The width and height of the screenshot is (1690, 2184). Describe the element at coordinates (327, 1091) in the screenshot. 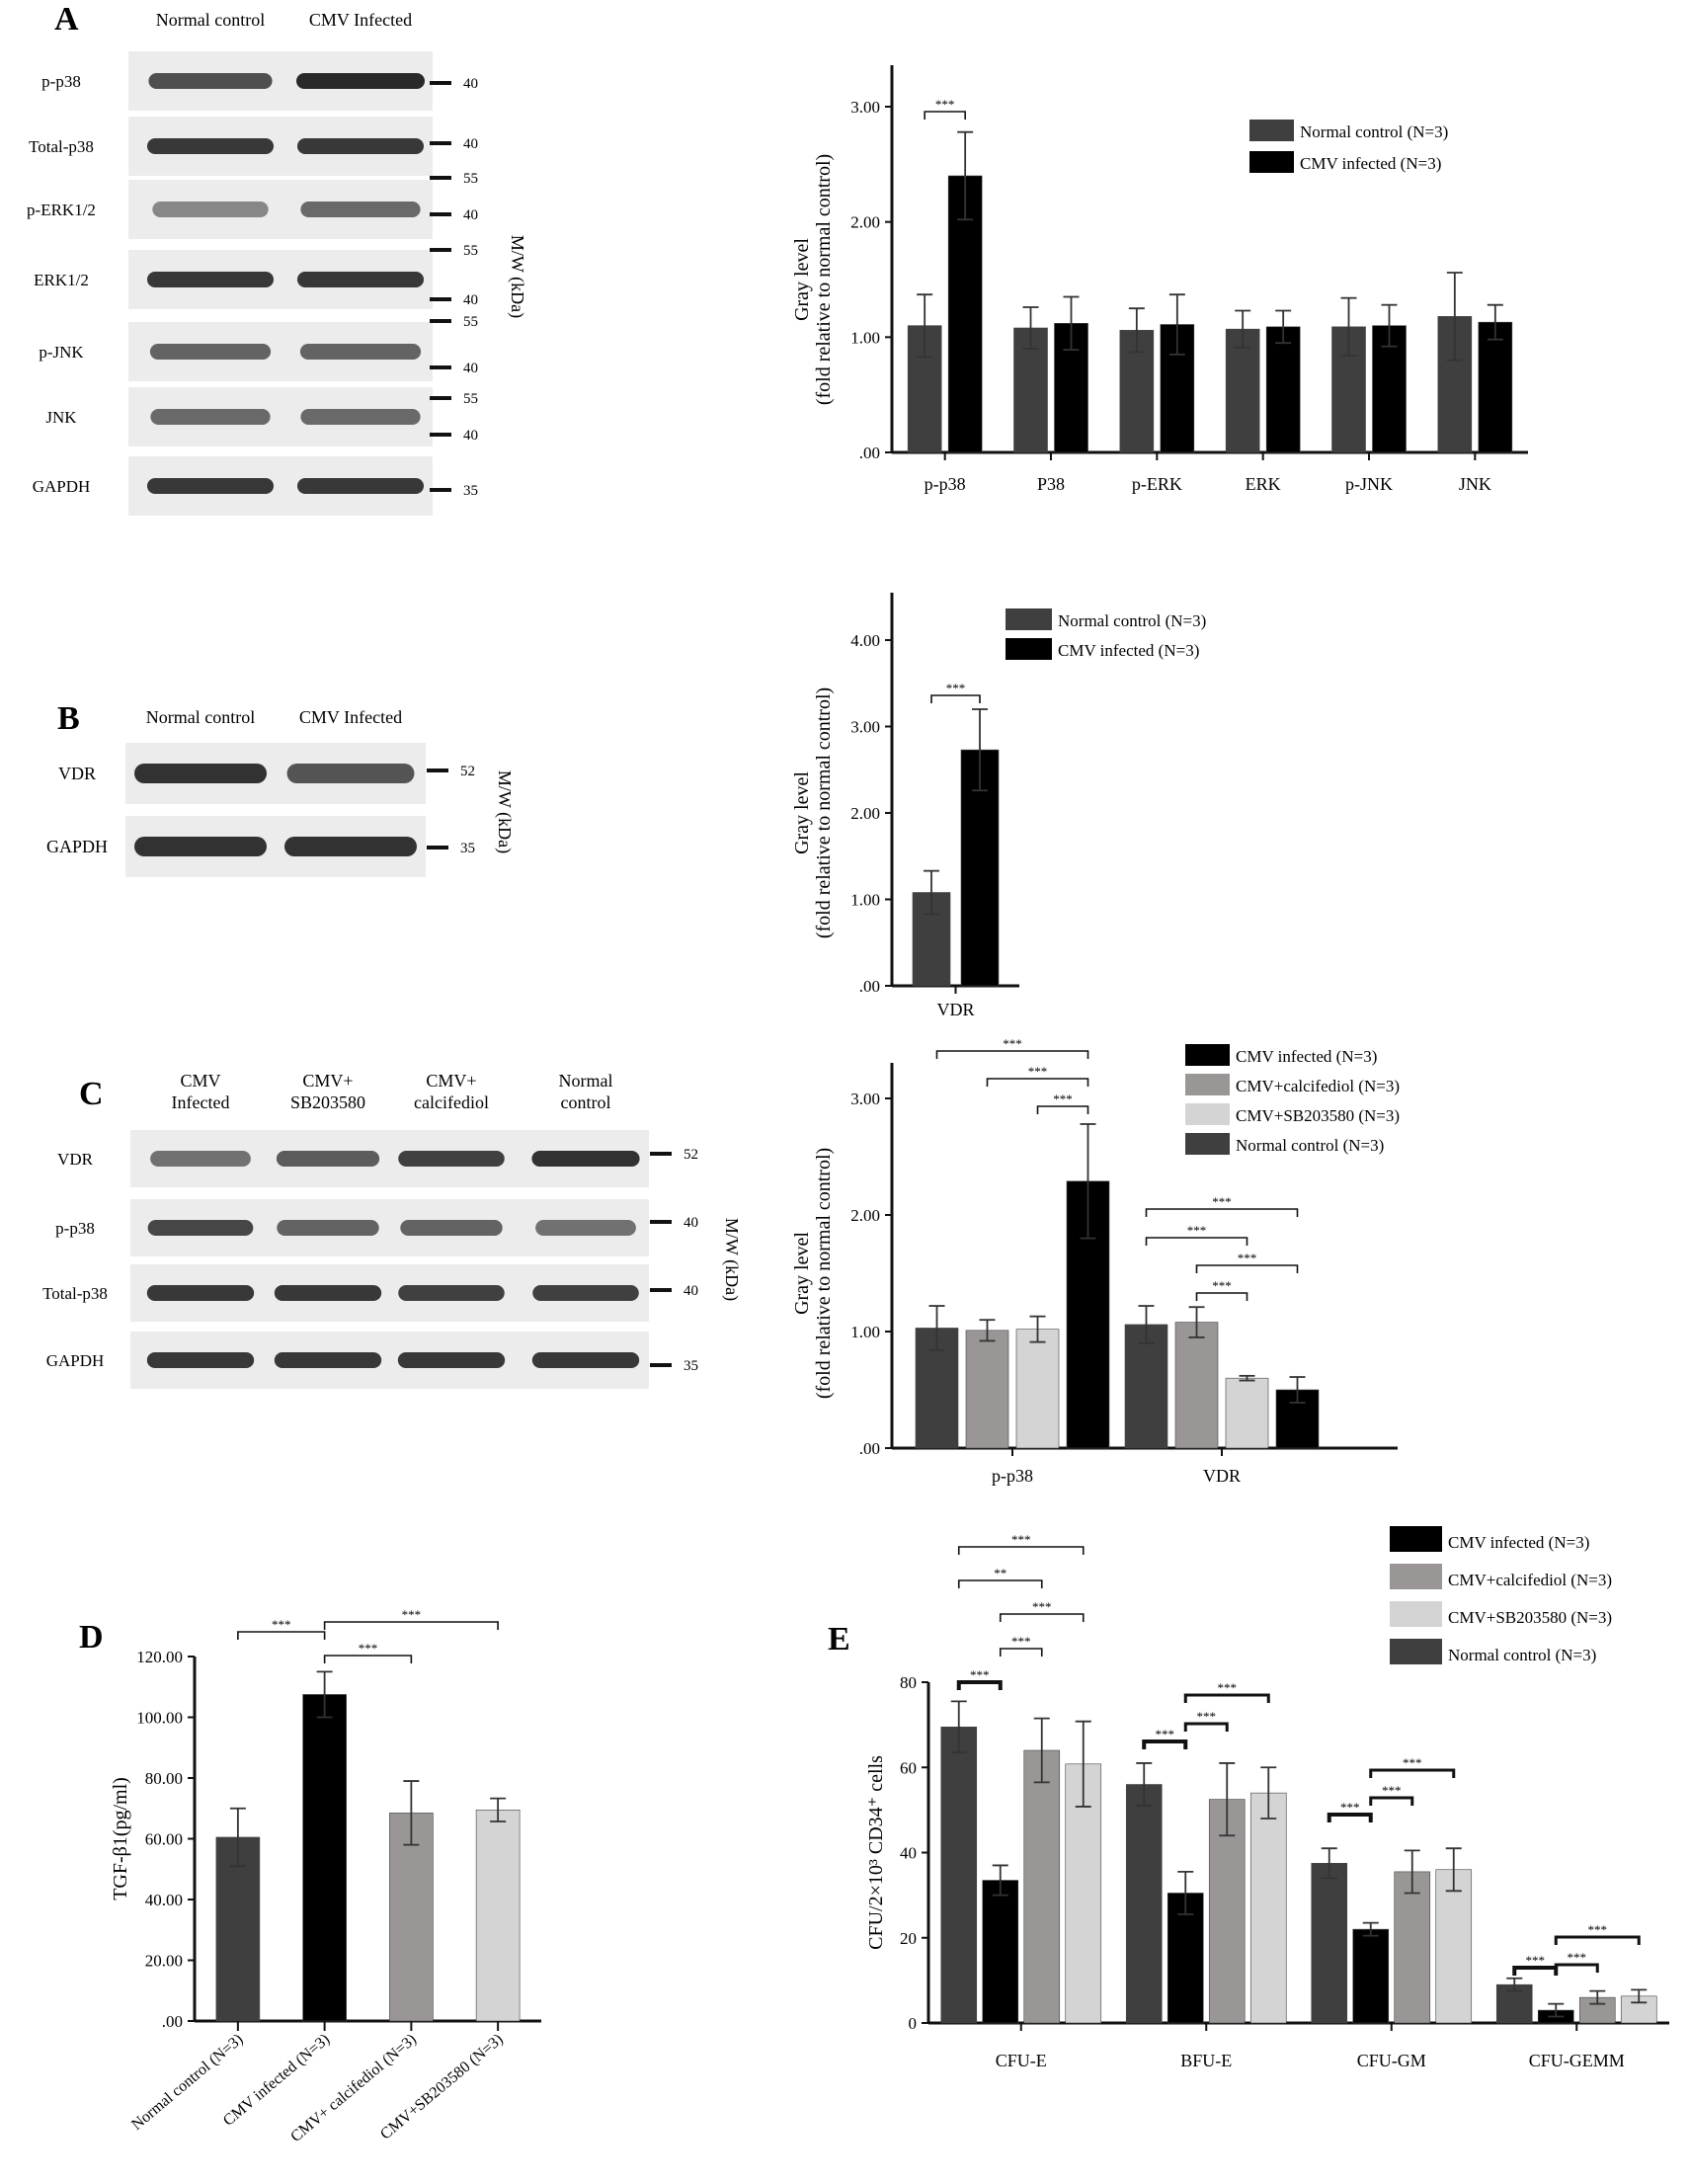

I see `blot-lane-label: CMV+ SB203580` at that location.